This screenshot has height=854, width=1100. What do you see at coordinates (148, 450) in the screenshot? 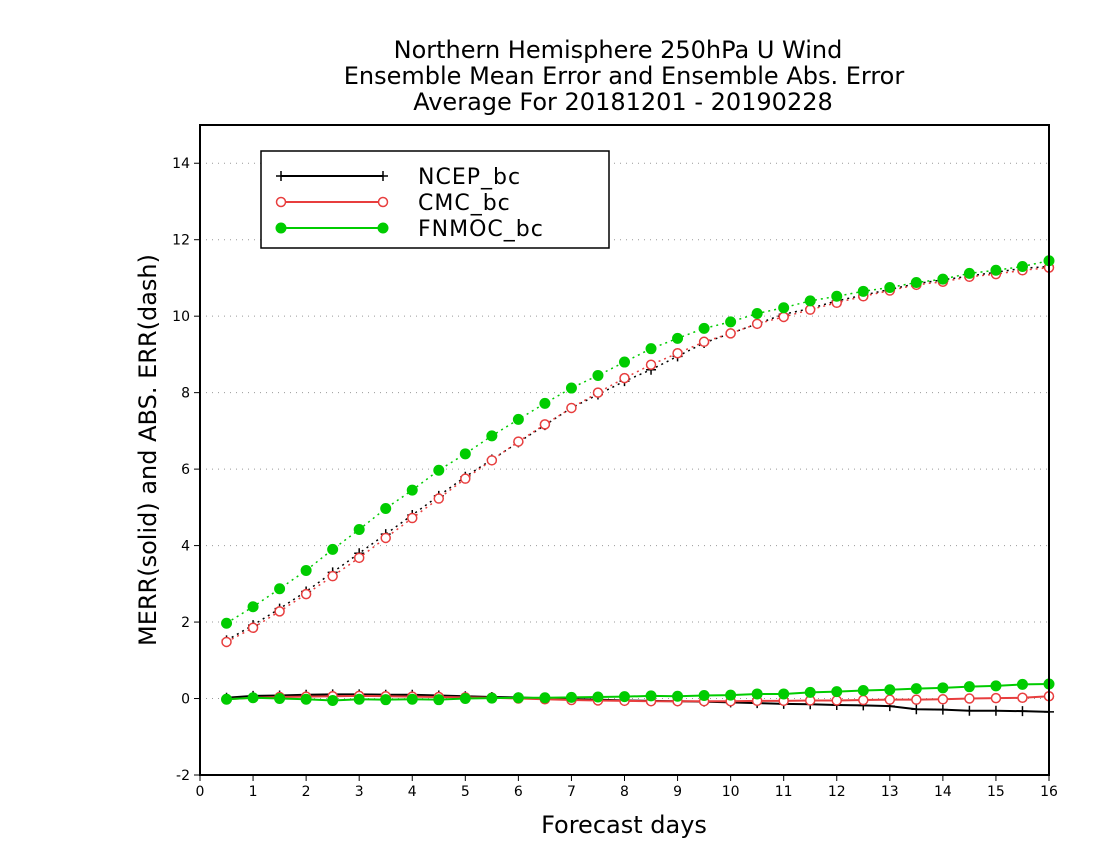
I see `y-axis-label: MERR(solid) and ABS. ERR(dash)` at bounding box center [148, 450].